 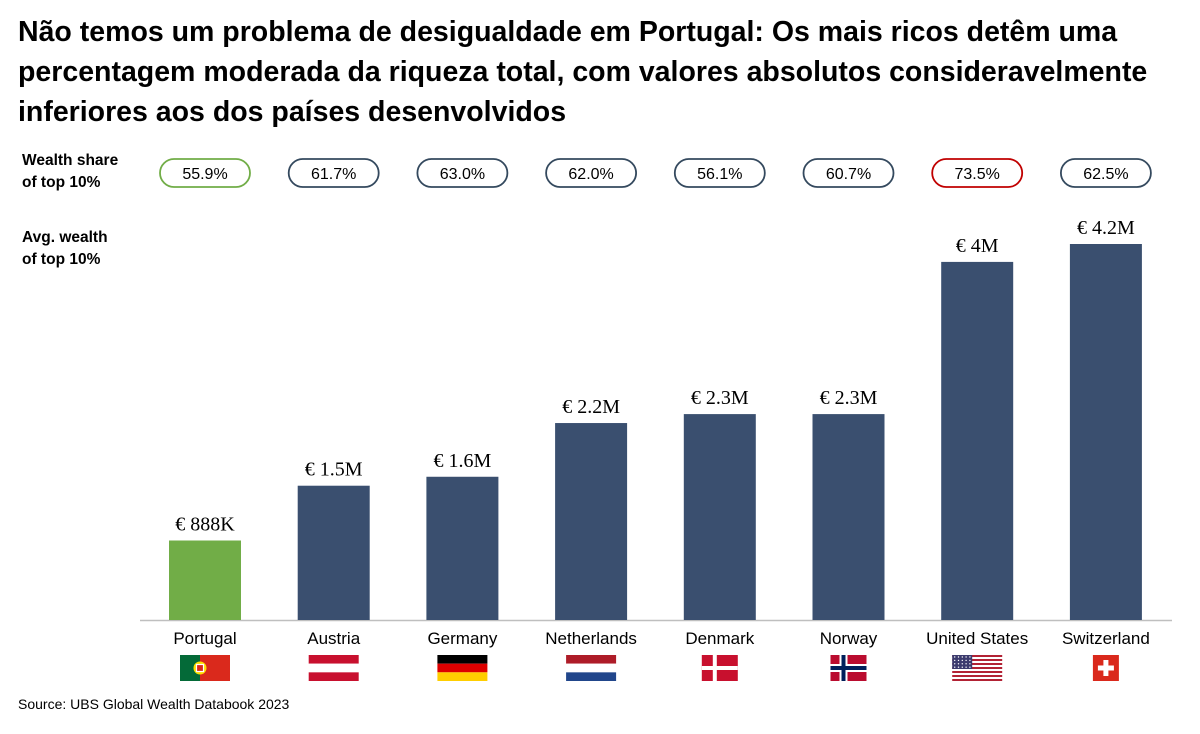 What do you see at coordinates (70, 160) in the screenshot?
I see `wealth-share-label-line-1: Wealth share` at bounding box center [70, 160].